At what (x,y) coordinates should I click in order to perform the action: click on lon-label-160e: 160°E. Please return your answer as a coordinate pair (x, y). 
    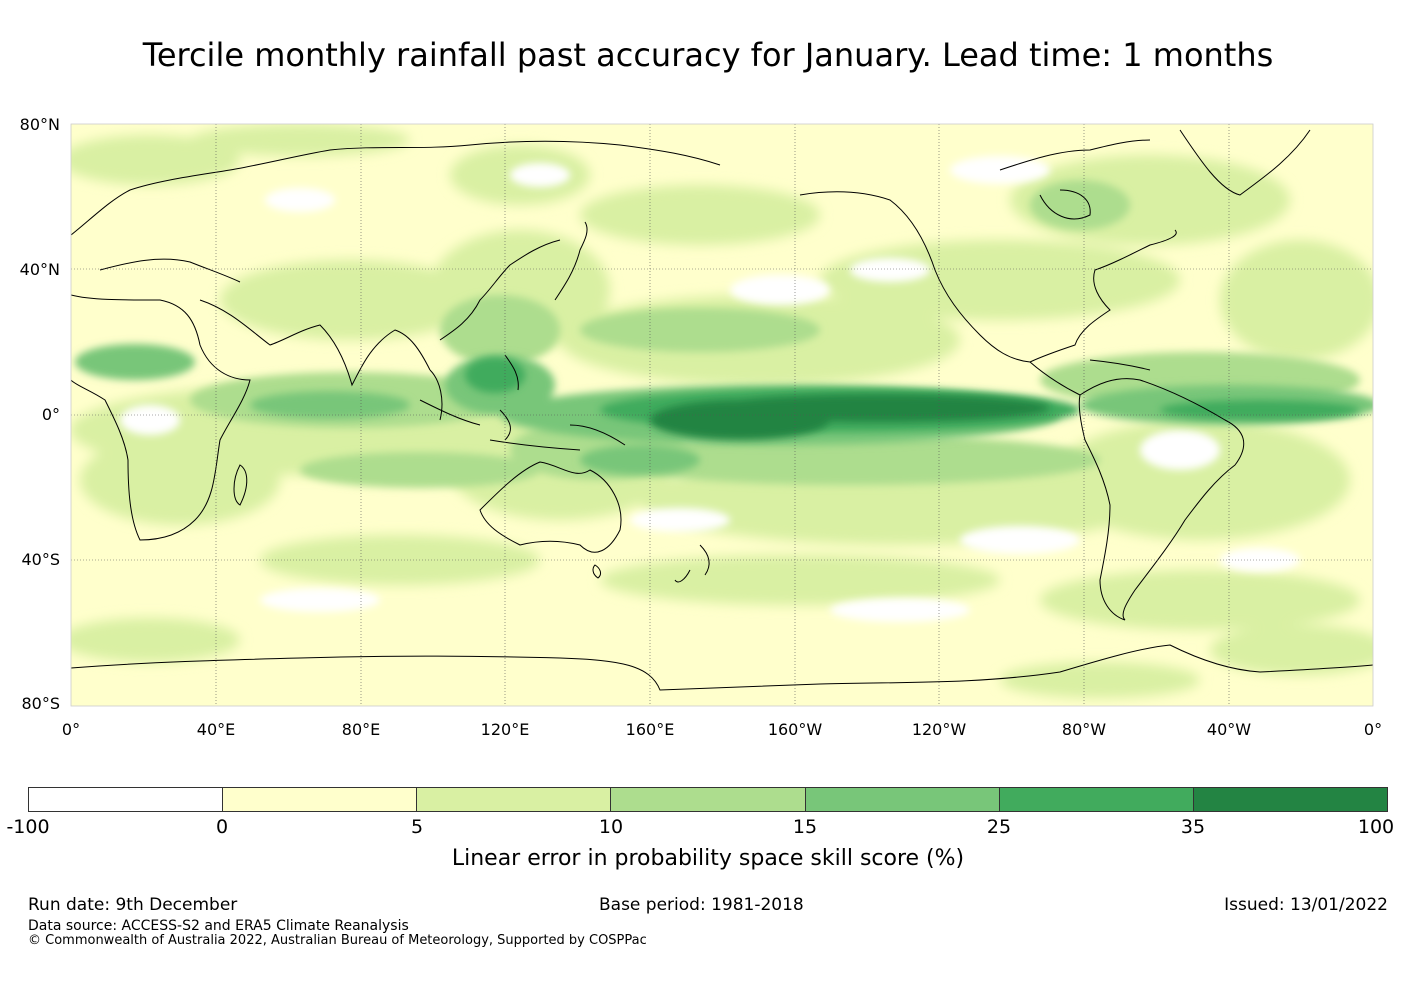
    Looking at the image, I should click on (650, 729).